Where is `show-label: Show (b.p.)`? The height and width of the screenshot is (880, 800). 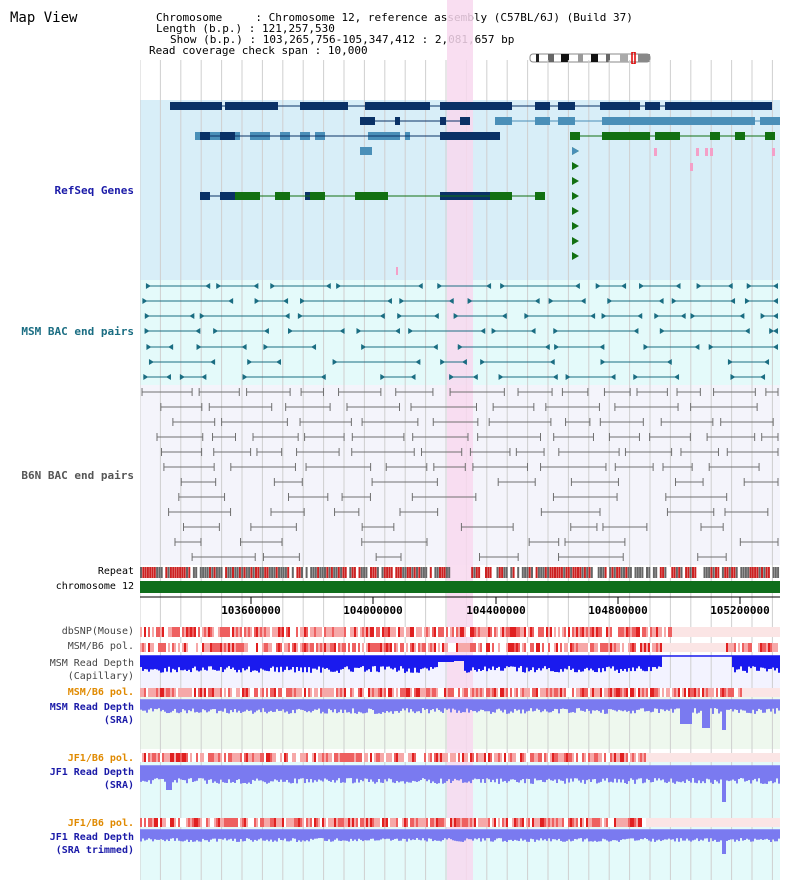 show-label: Show (b.p.) is located at coordinates (206, 39).